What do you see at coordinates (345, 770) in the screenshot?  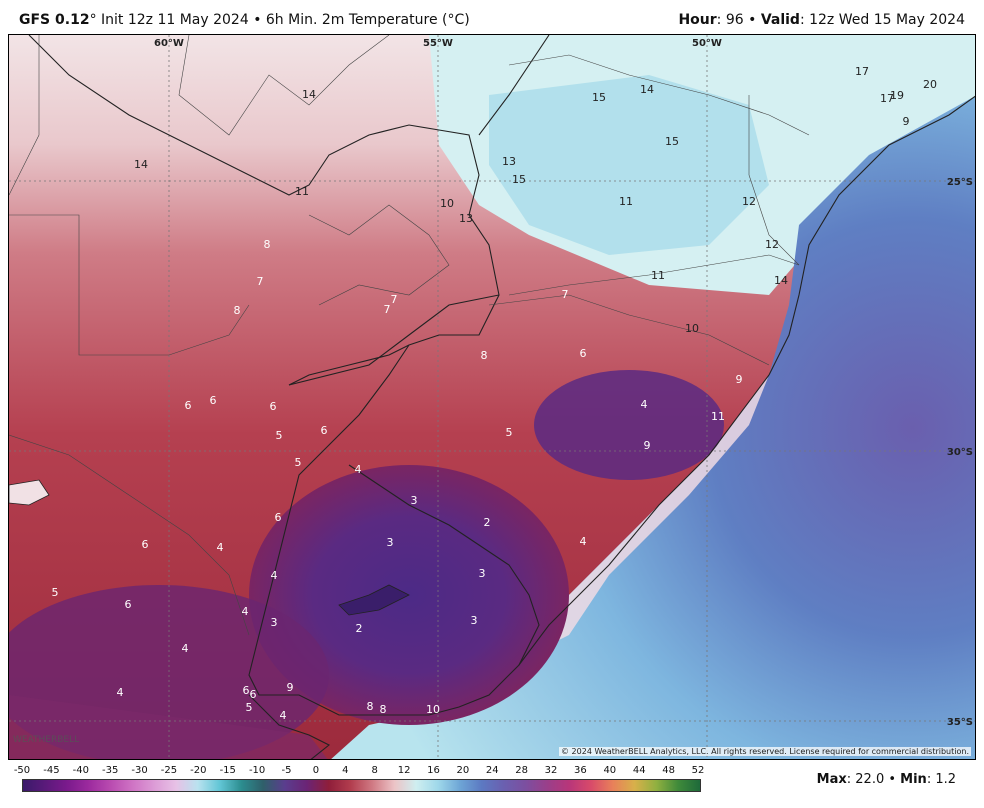 I see `colorbar-tick-label: 4` at bounding box center [345, 770].